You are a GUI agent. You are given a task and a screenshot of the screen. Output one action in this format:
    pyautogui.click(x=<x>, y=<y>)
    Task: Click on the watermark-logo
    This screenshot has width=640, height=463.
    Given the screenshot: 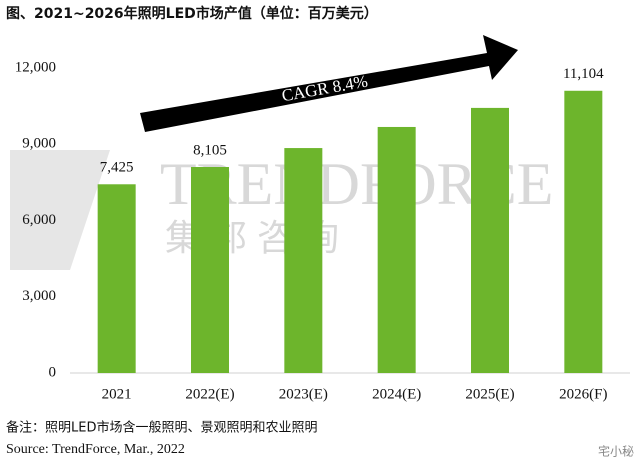 What is the action you would take?
    pyautogui.click(x=60, y=210)
    